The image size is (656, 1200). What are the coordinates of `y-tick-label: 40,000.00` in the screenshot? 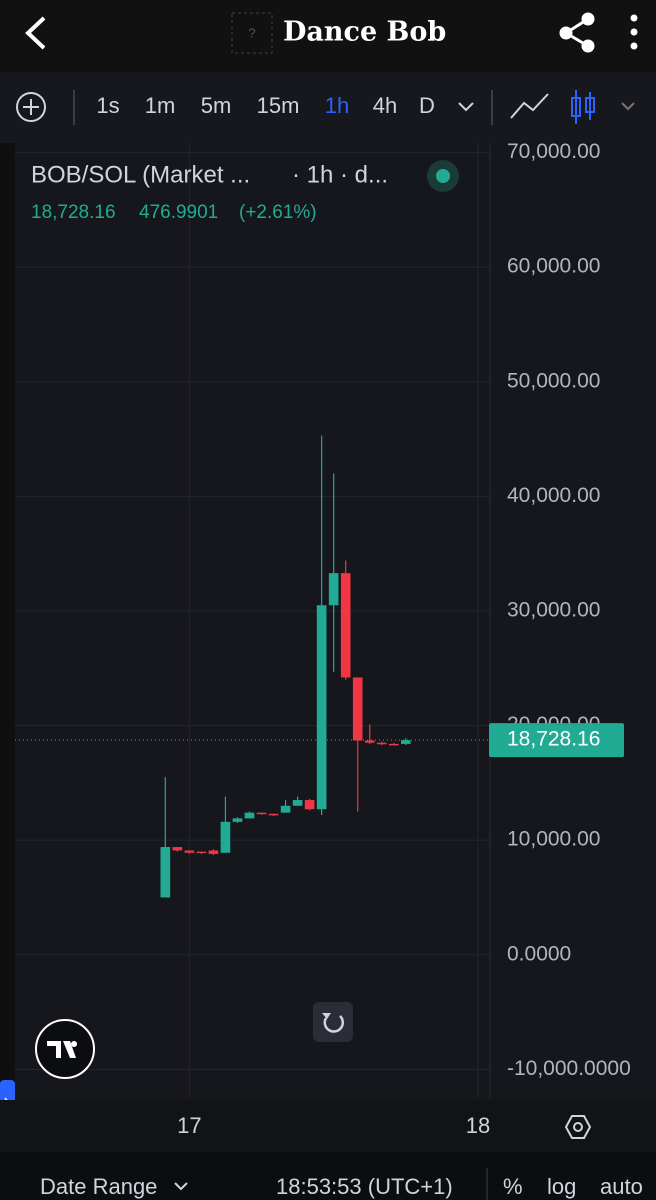 It's located at (553, 495).